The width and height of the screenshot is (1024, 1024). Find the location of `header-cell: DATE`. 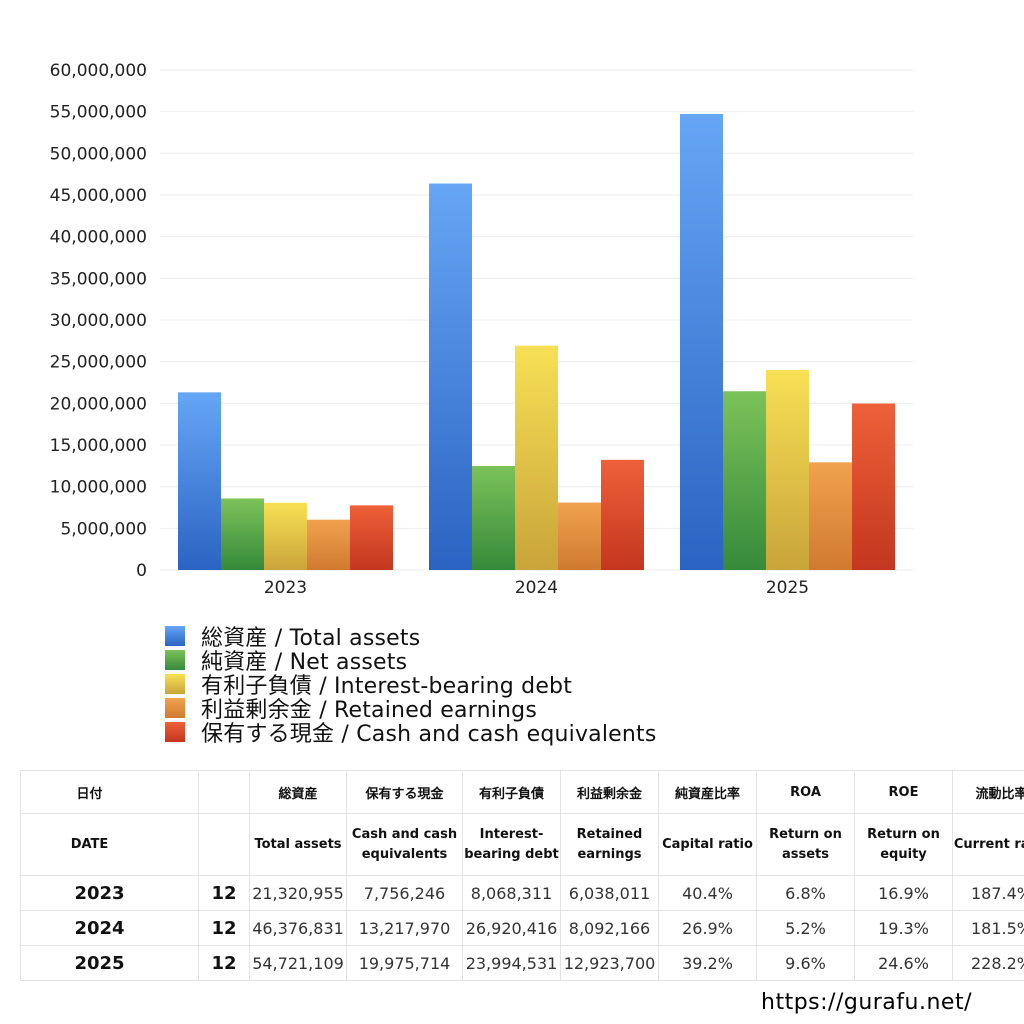

header-cell: DATE is located at coordinates (109, 844).